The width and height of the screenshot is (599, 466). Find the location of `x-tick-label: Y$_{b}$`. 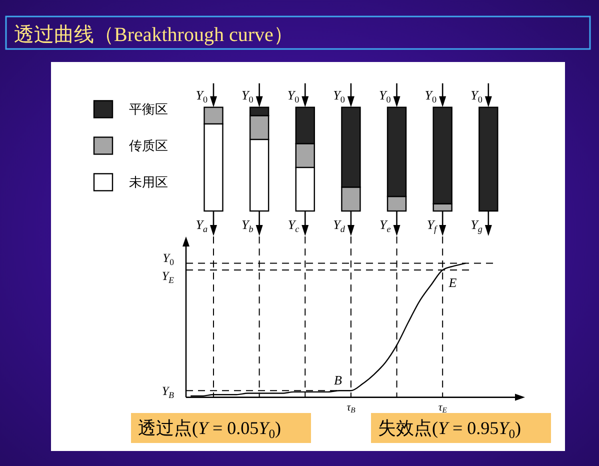

x-tick-label: Y$_{b}$ is located at coordinates (248, 225).